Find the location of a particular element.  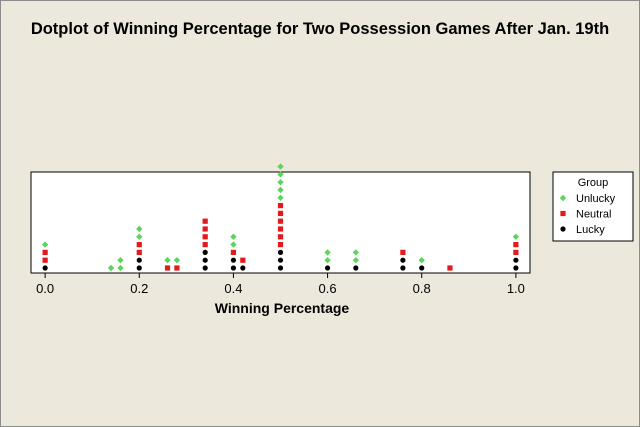

x-tick-label: 1.0 is located at coordinates (516, 288).